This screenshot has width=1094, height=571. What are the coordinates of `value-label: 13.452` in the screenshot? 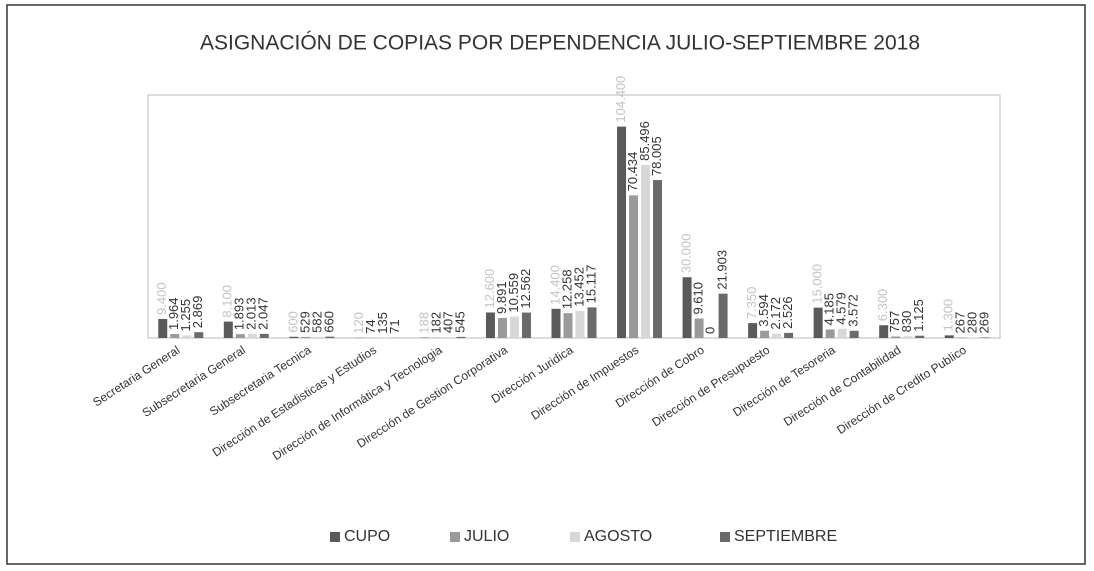 It's located at (578, 287).